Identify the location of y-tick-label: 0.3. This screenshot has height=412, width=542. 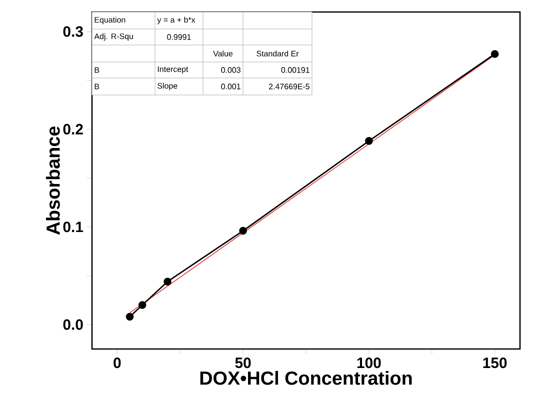
(73, 31).